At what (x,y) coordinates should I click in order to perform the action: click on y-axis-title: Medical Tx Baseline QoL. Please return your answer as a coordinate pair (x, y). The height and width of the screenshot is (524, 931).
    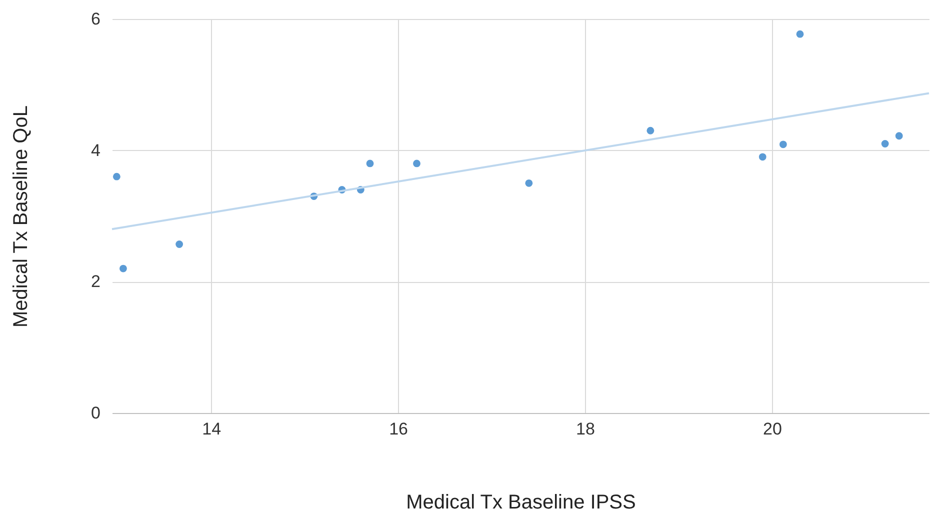
    Looking at the image, I should click on (21, 217).